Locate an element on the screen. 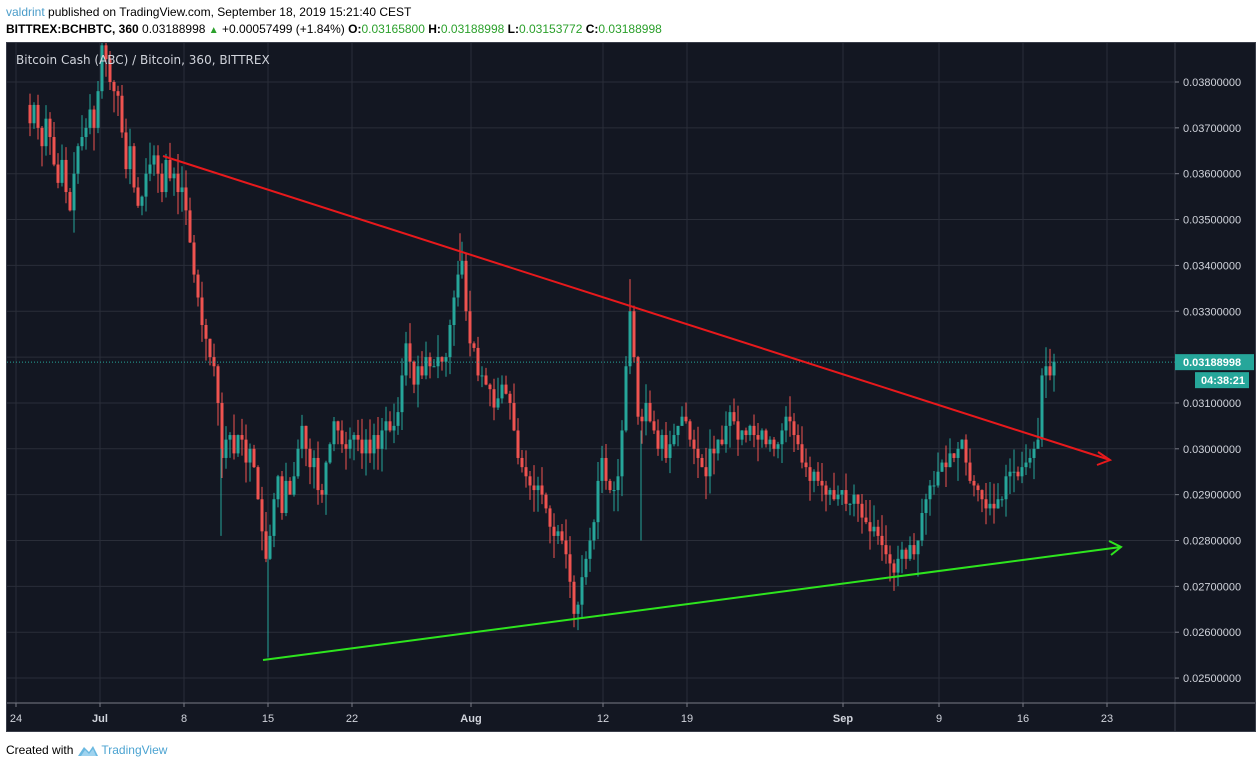 Image resolution: width=1260 pixels, height=768 pixels. time-tick-label: Jul is located at coordinates (100, 719).